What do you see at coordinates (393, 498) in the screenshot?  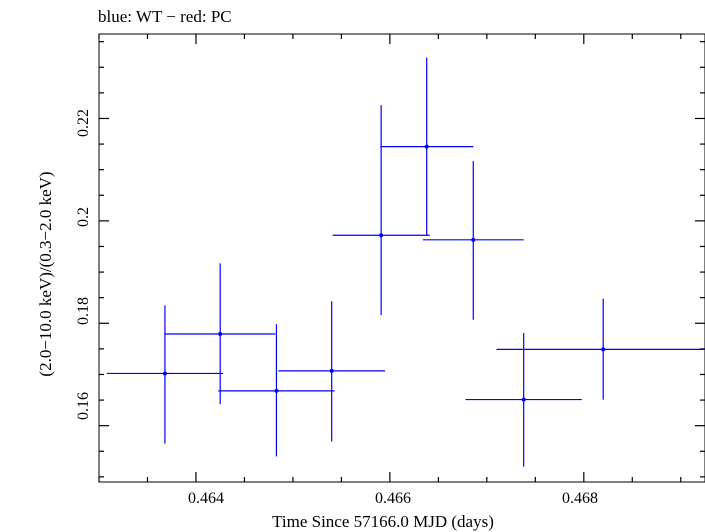 I see `x-tick-label-0.466: 0.466` at bounding box center [393, 498].